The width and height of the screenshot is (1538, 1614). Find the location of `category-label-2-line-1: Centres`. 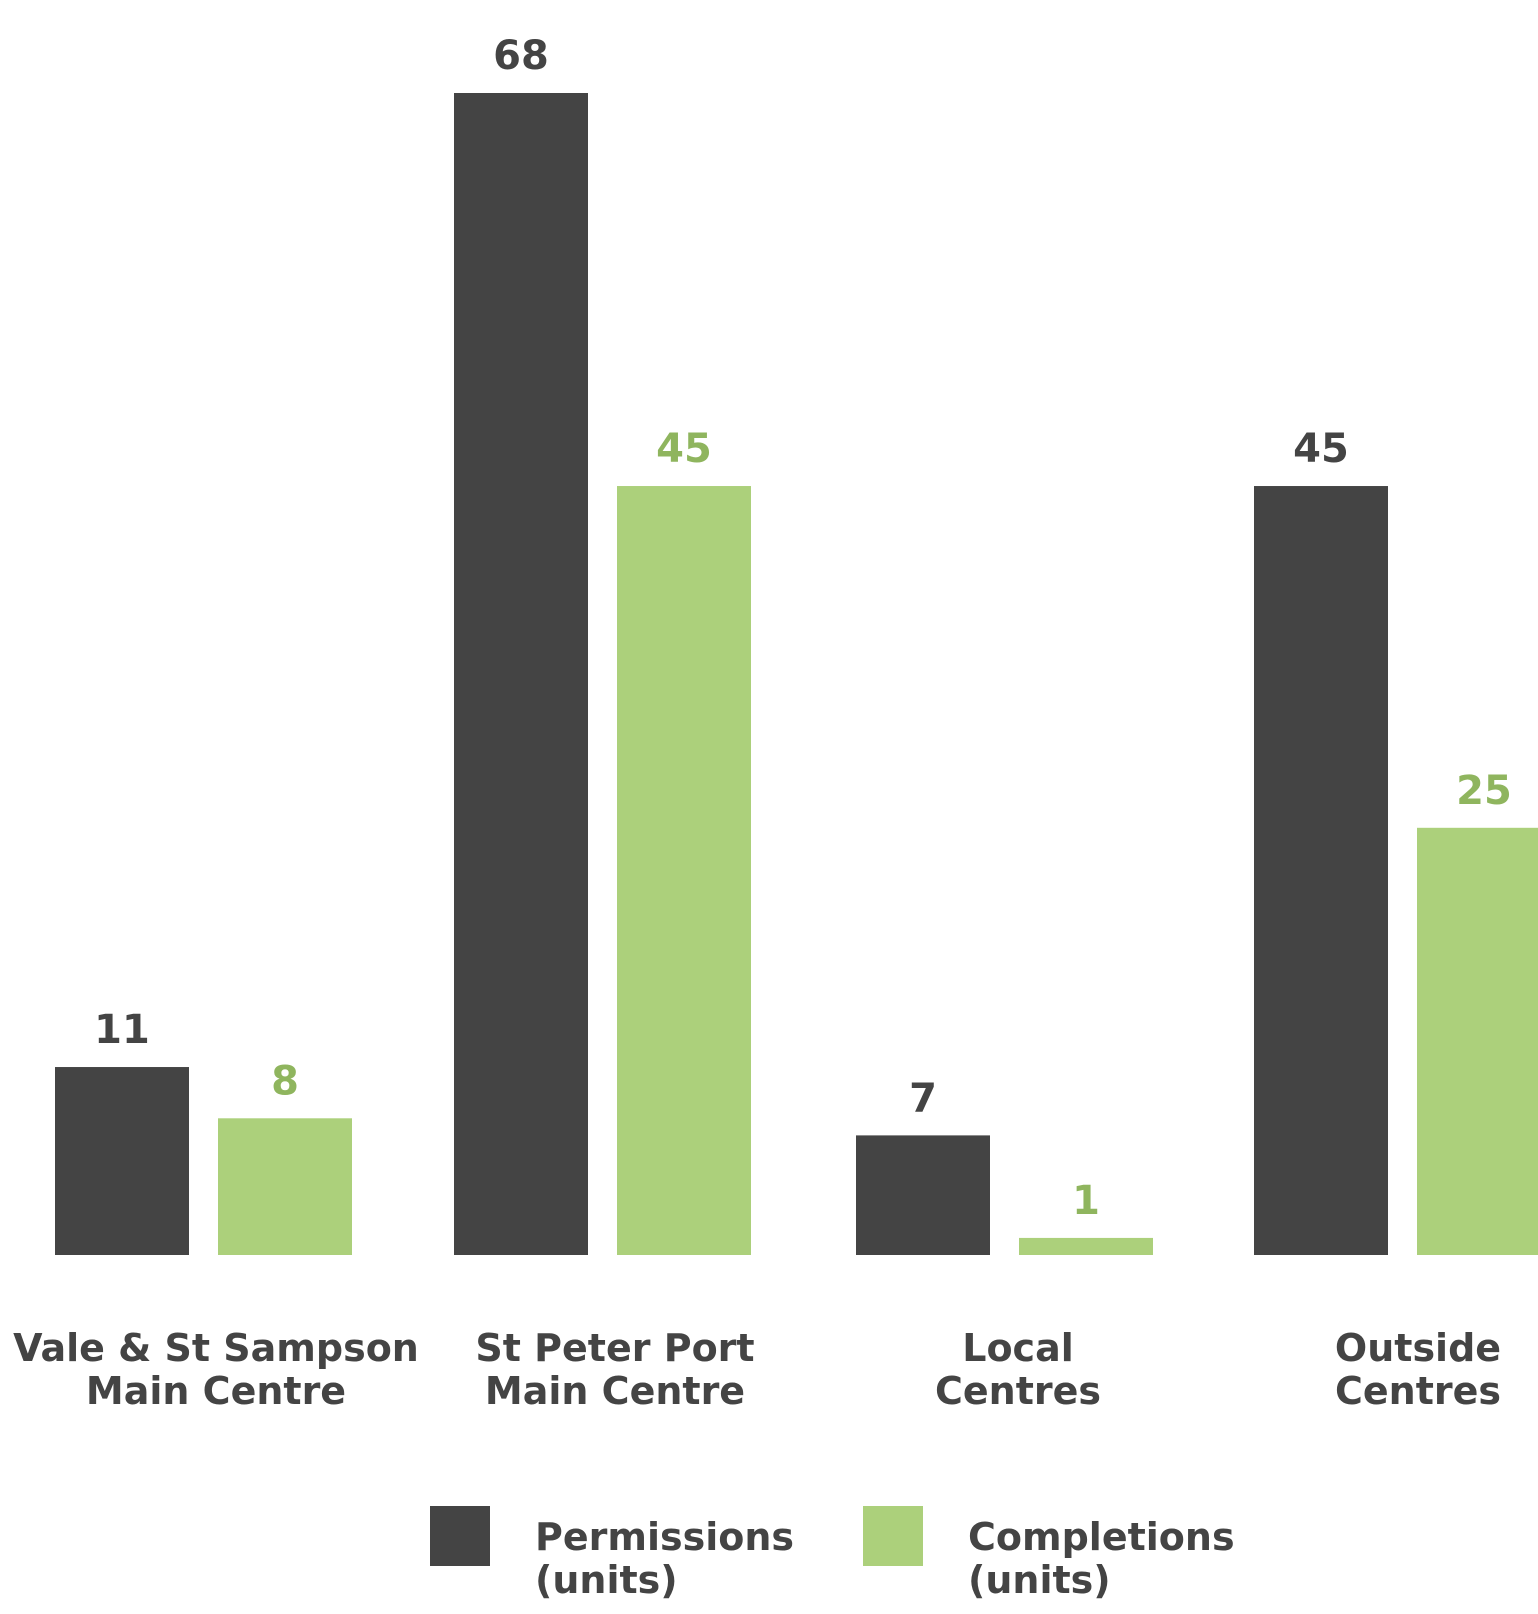

category-label-2-line-1: Centres is located at coordinates (1018, 1391).